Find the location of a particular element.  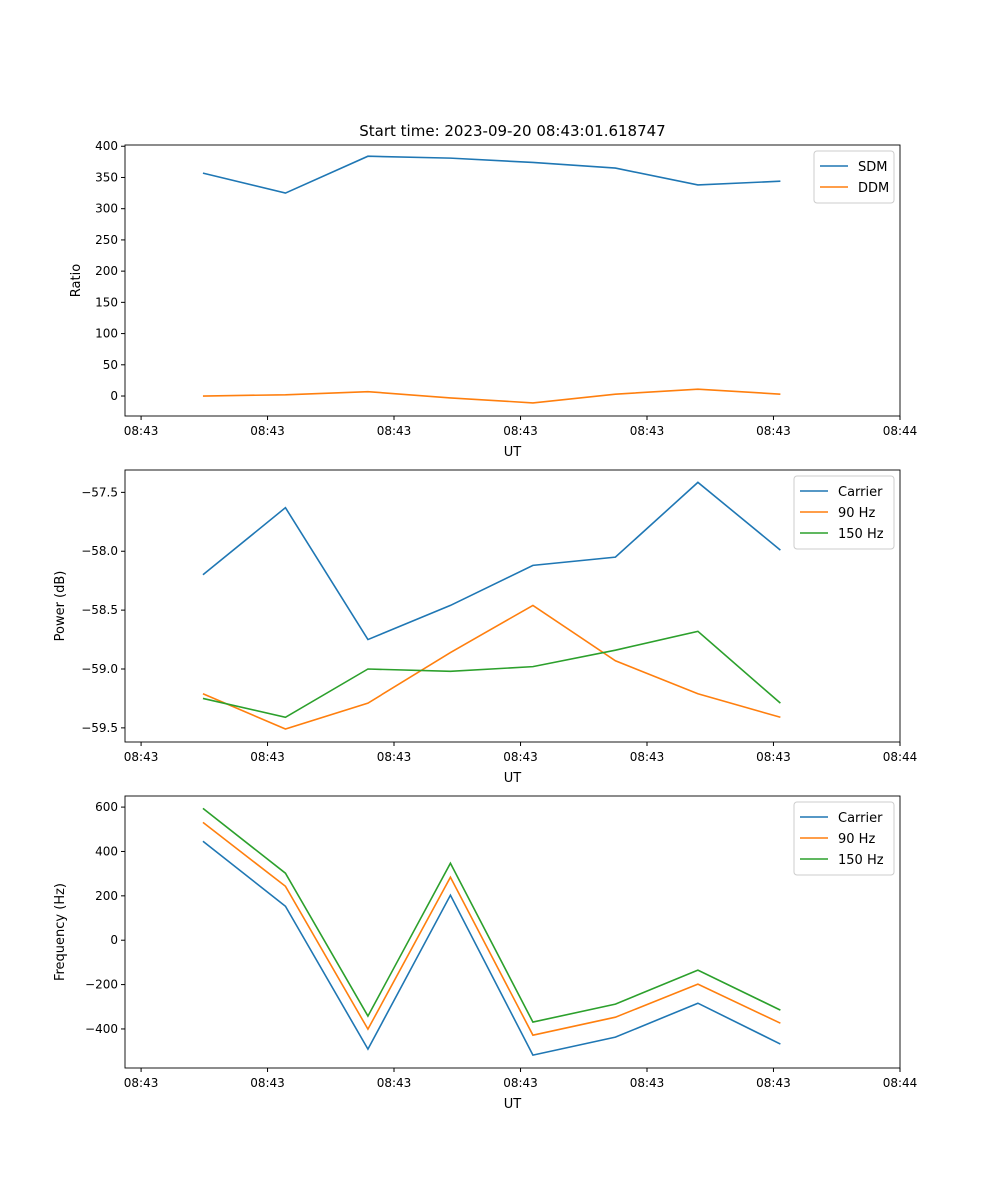

chart-title: Start time: 2023-09-20 08:43:01.618747 is located at coordinates (512, 131).